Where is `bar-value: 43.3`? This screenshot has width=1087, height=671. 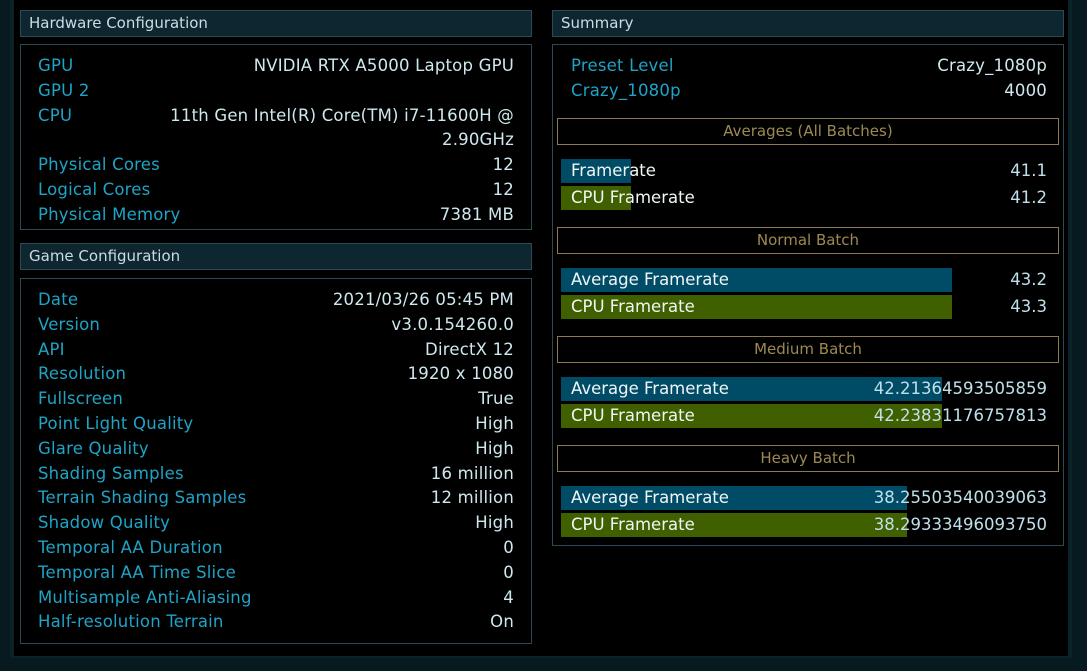
bar-value: 43.3 is located at coordinates (1028, 306).